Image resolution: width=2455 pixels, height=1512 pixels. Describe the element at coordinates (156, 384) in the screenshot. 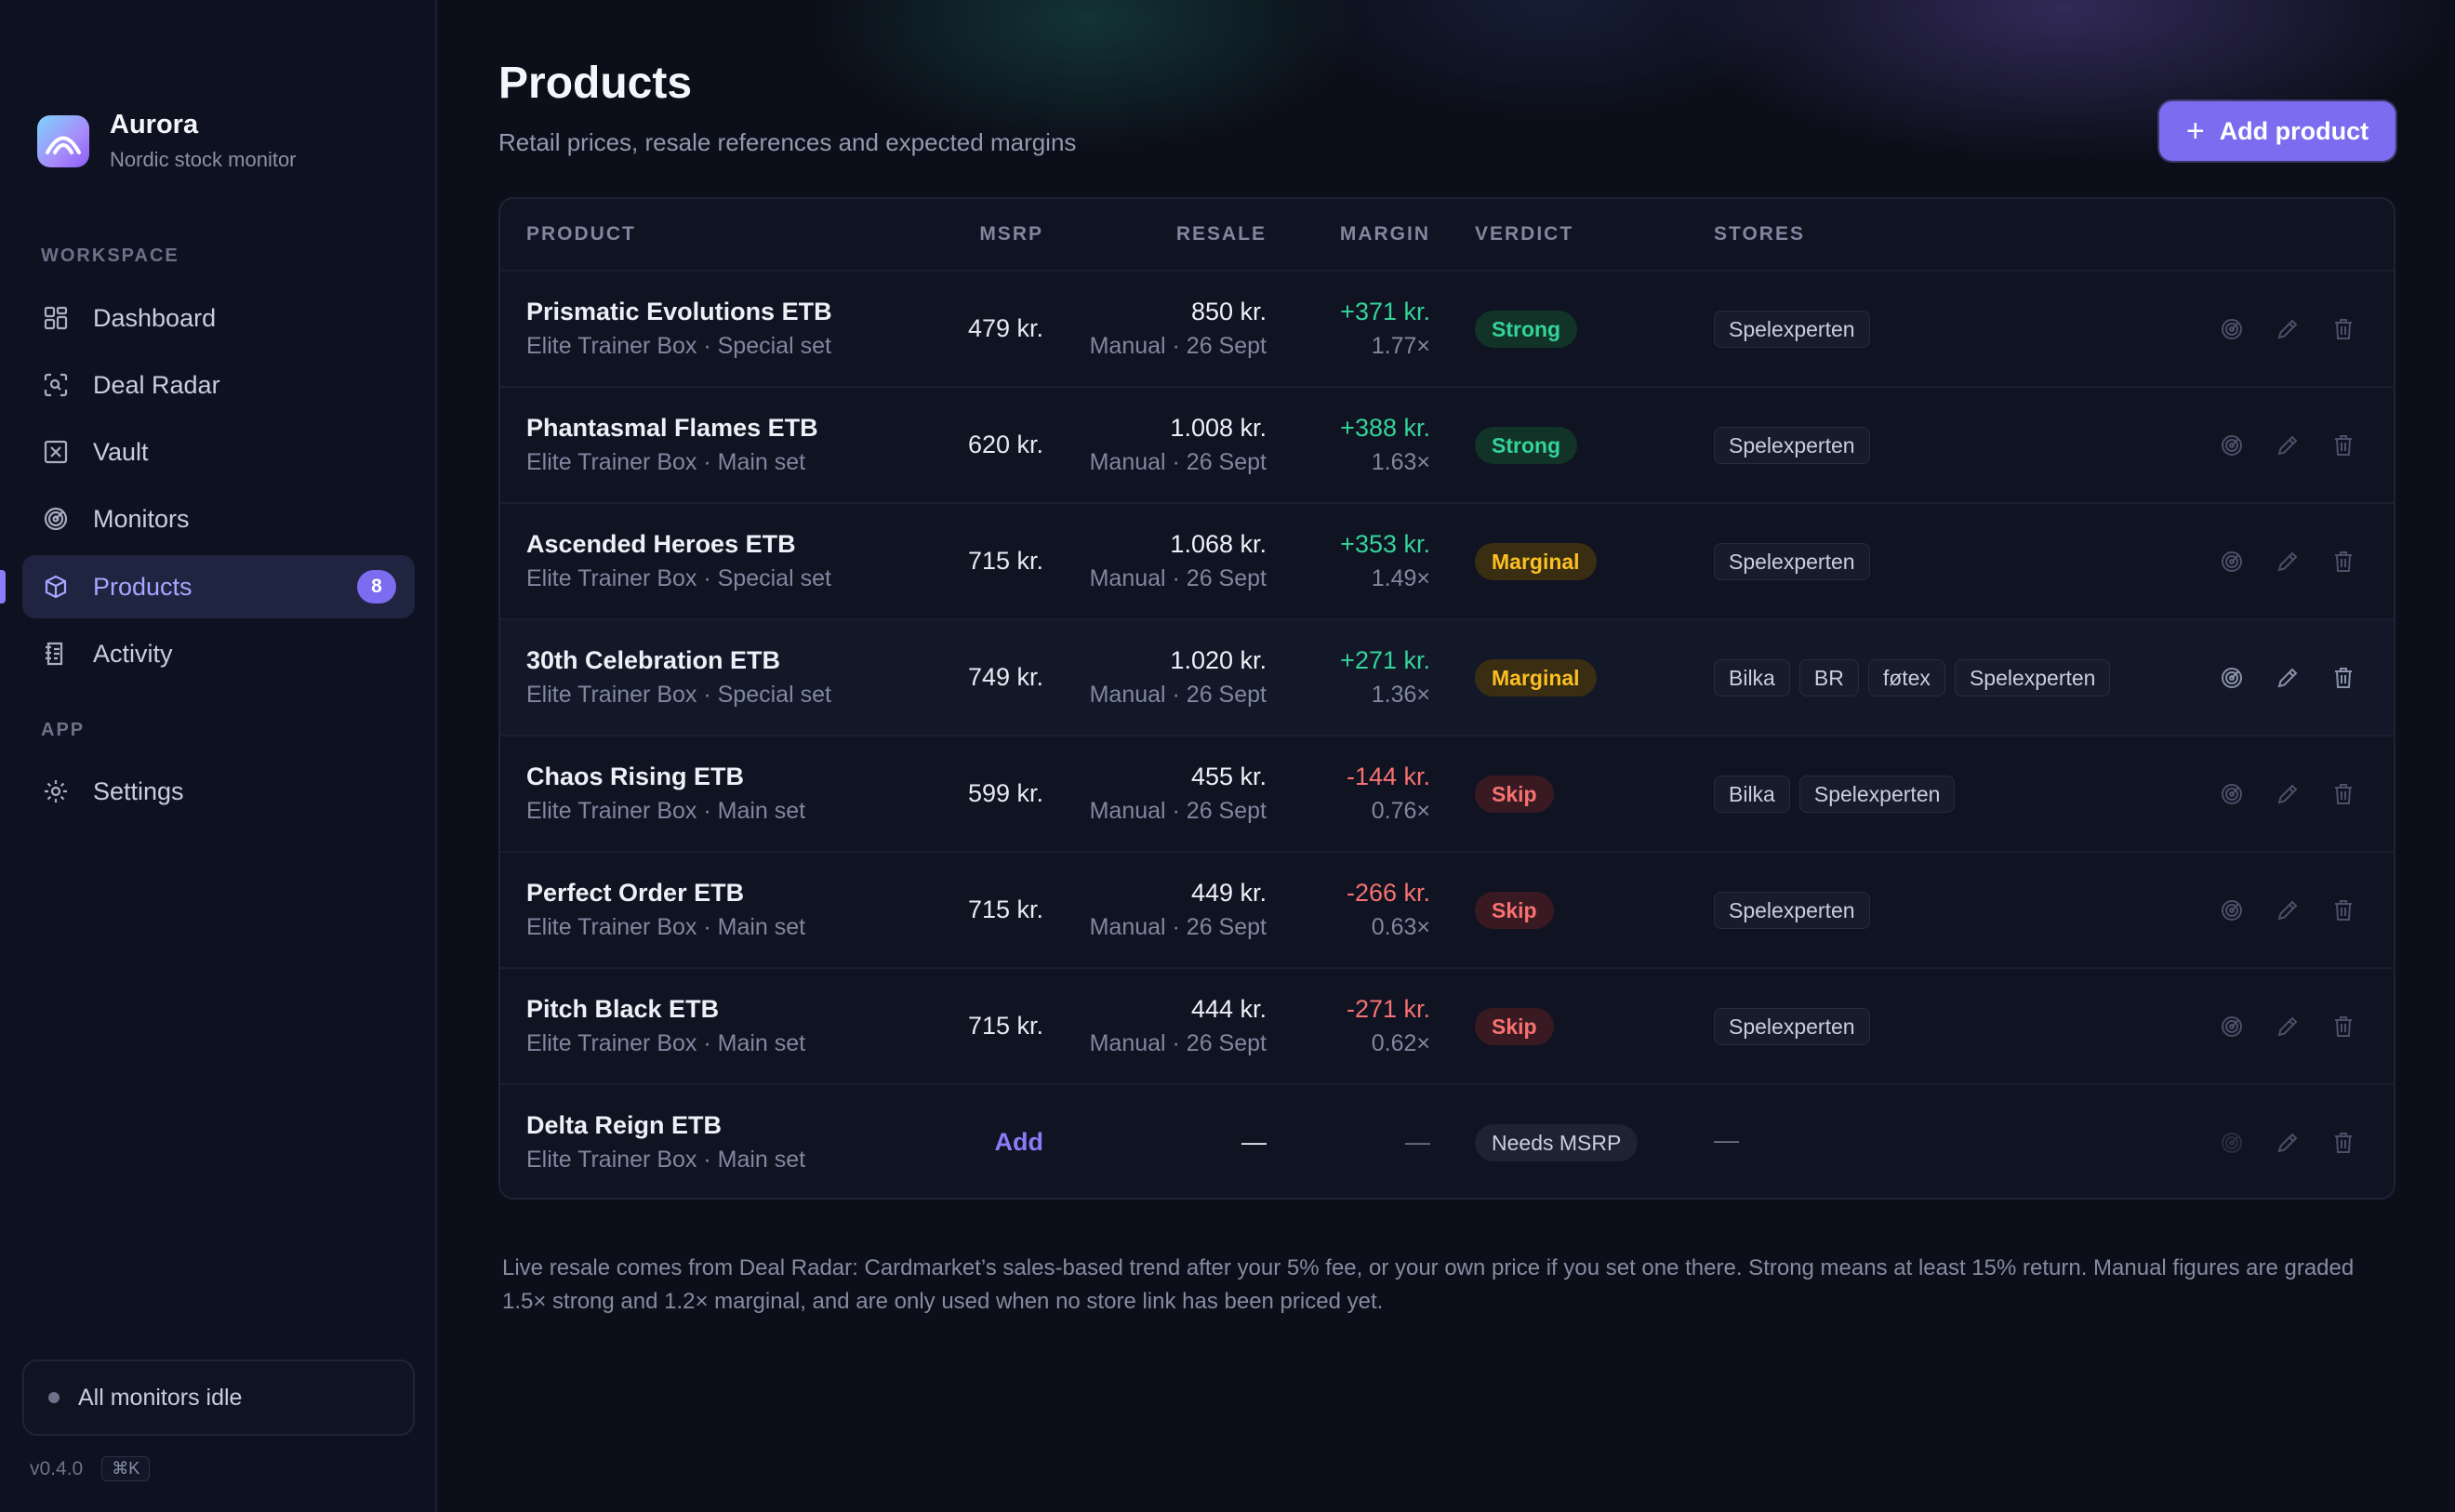

I see `sidebar-item-label: Deal Radar` at that location.